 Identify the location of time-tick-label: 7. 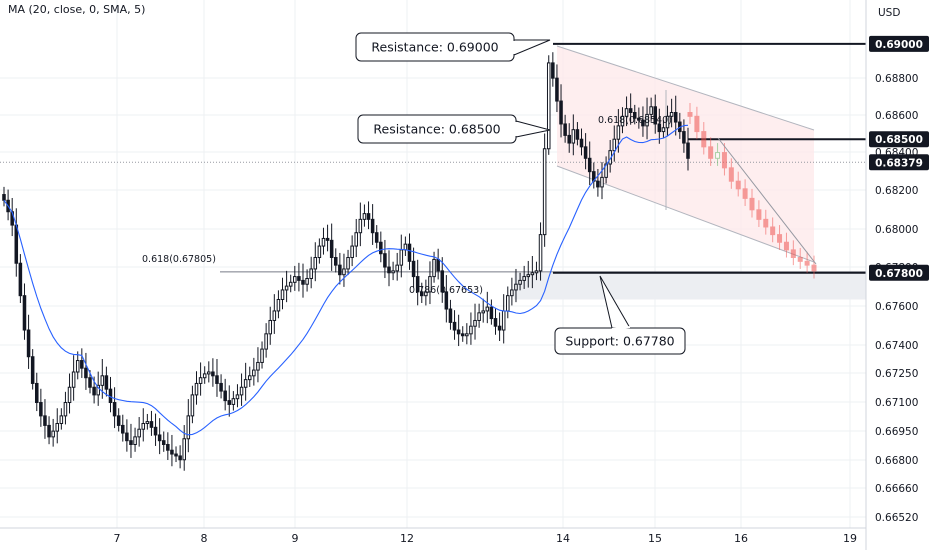
(117, 538).